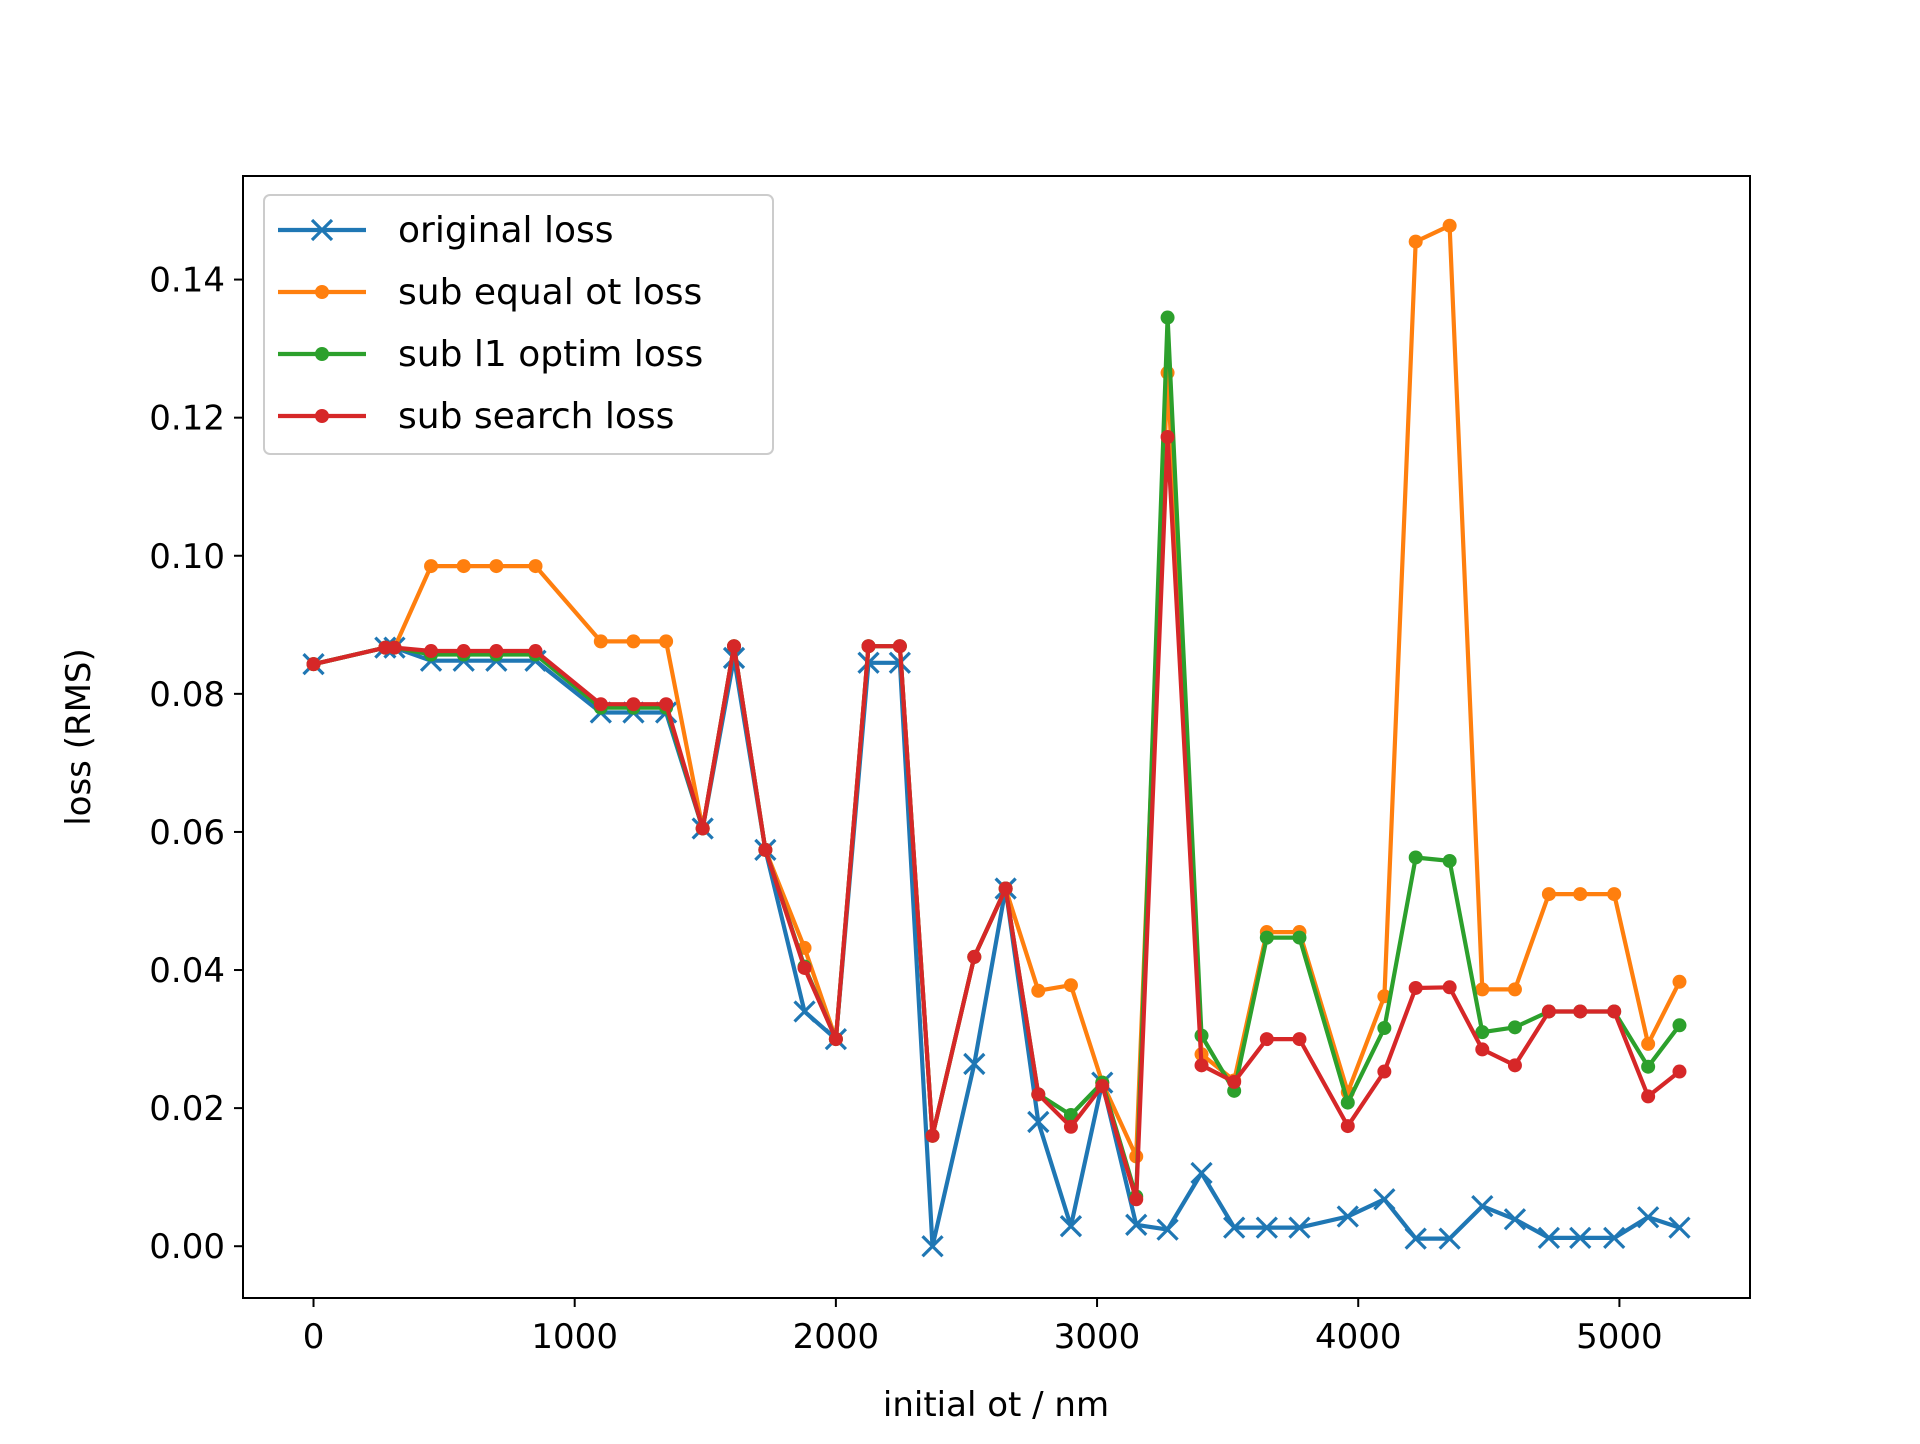 The width and height of the screenshot is (1920, 1444). I want to click on legend-item: sub search loss, so click(476, 416).